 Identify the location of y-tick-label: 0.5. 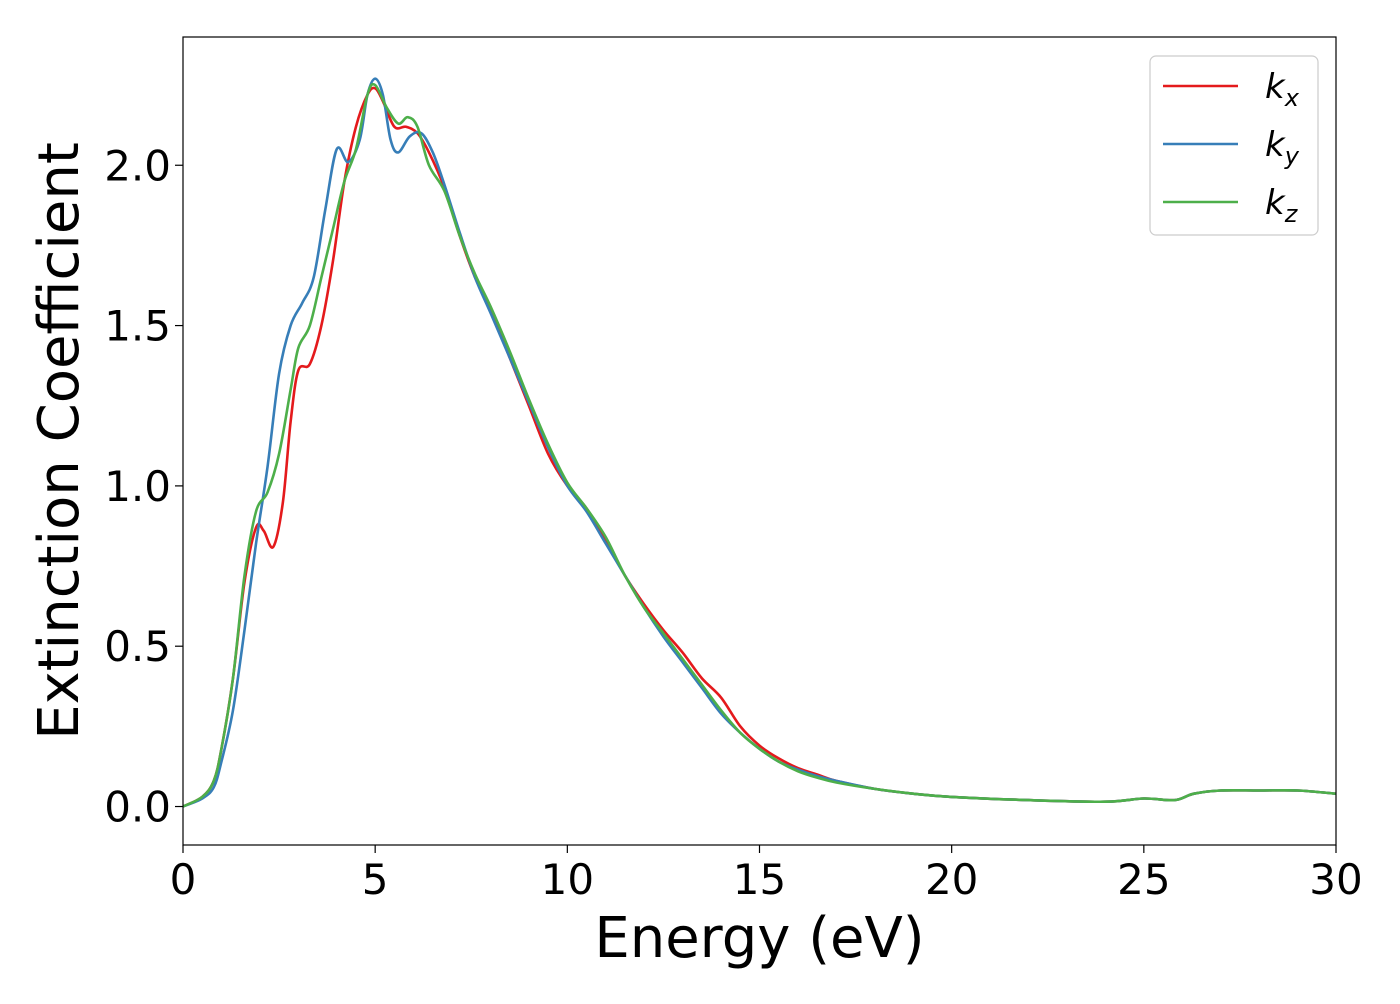
(137, 646).